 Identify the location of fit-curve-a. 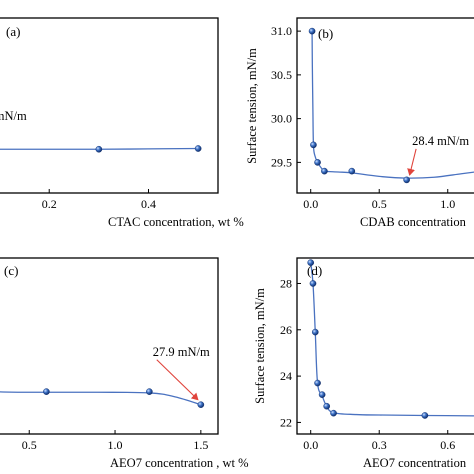
(99, 148).